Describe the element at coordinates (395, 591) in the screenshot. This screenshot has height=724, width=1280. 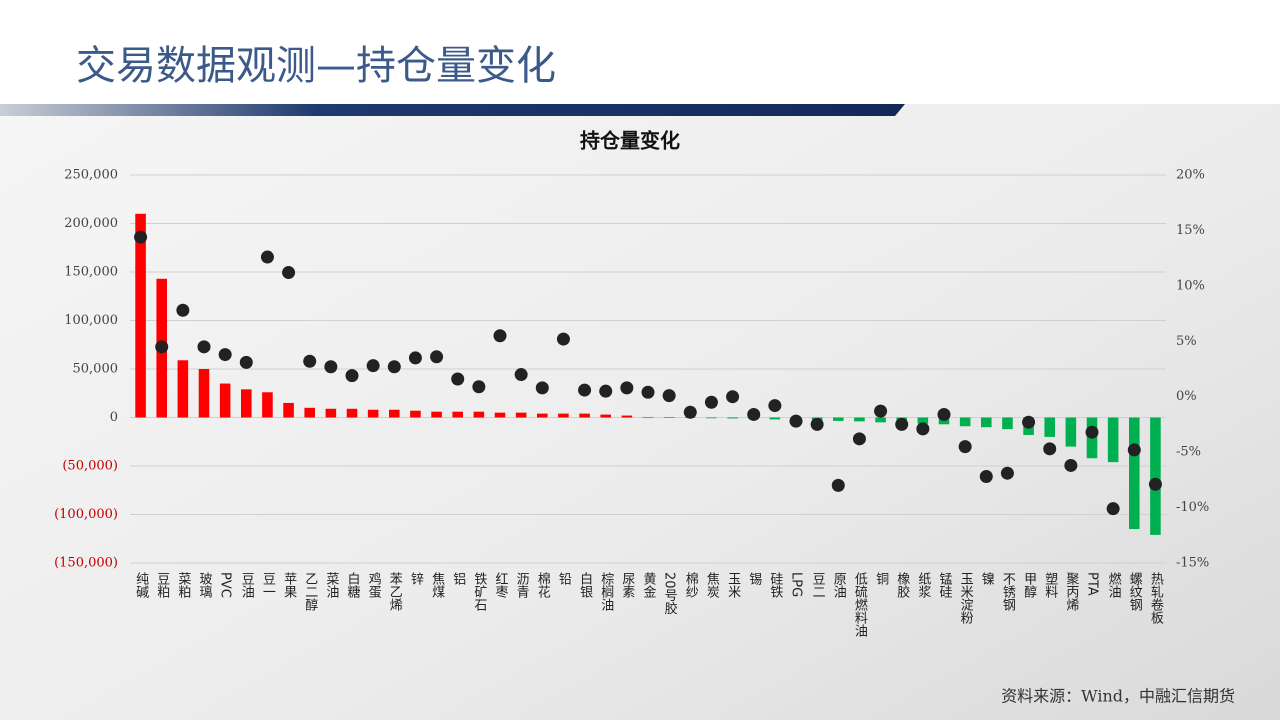
I see `x-tick-label: 苯乙烯` at that location.